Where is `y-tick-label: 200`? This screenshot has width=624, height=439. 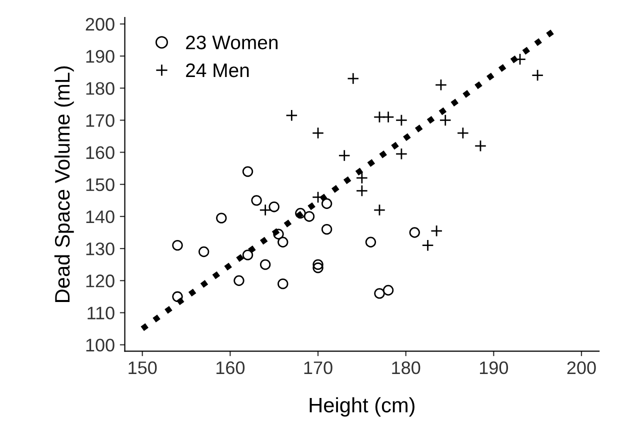 y-tick-label: 200 is located at coordinates (100, 24).